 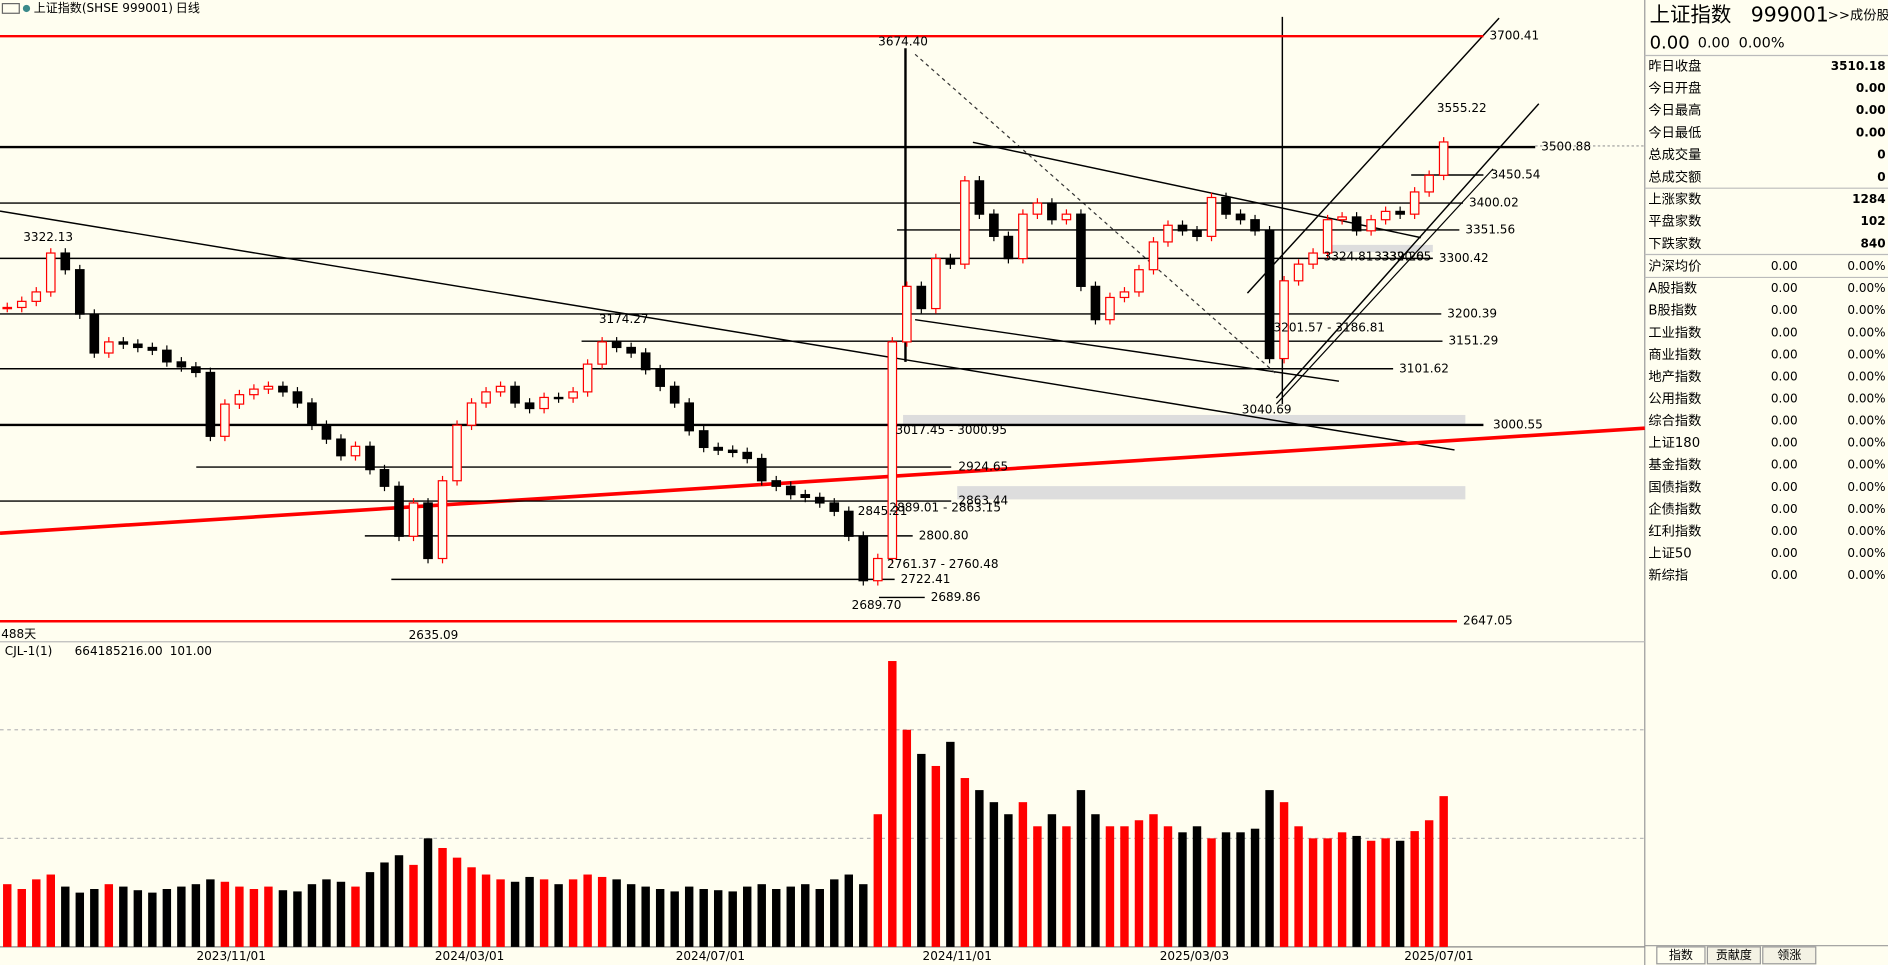 I want to click on x-tick-label: 2025/03/03, so click(x=1194, y=956).